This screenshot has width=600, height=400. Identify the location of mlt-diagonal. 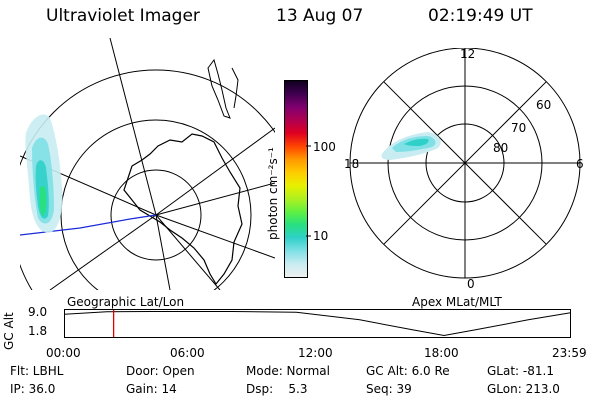
(465, 163).